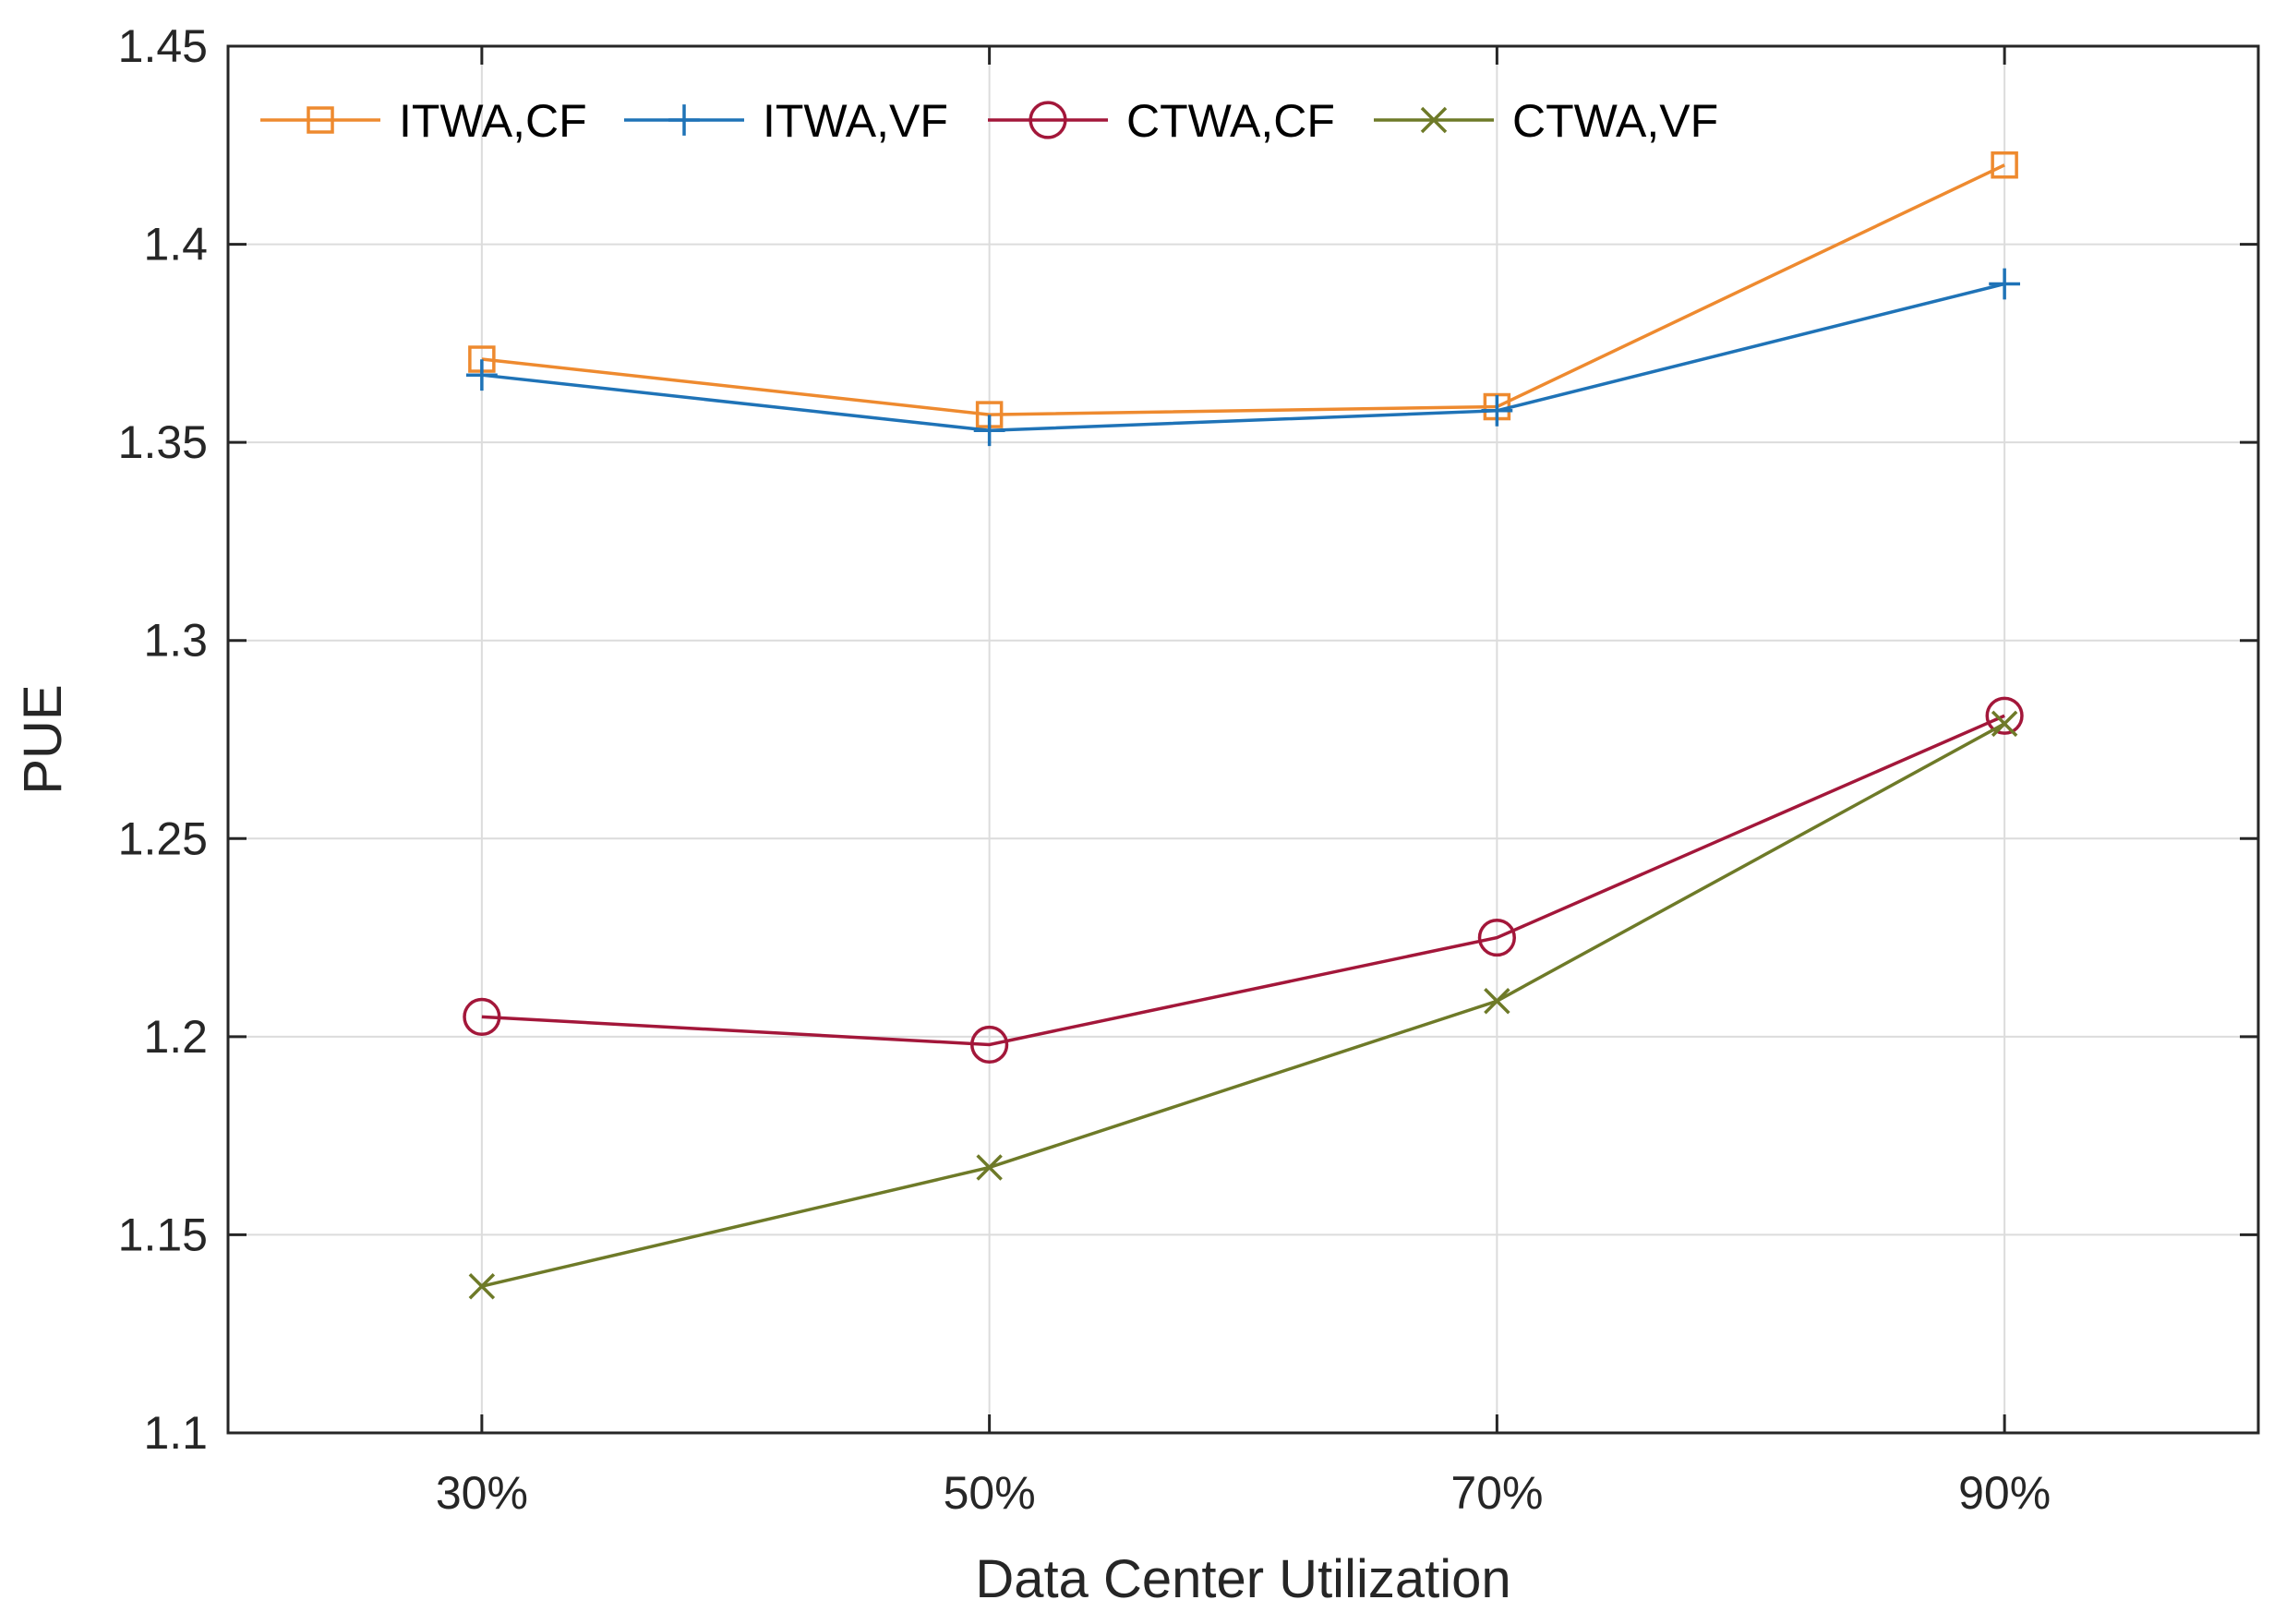 The height and width of the screenshot is (1624, 2286). What do you see at coordinates (163, 838) in the screenshot?
I see `y-tick-label: 1.25` at bounding box center [163, 838].